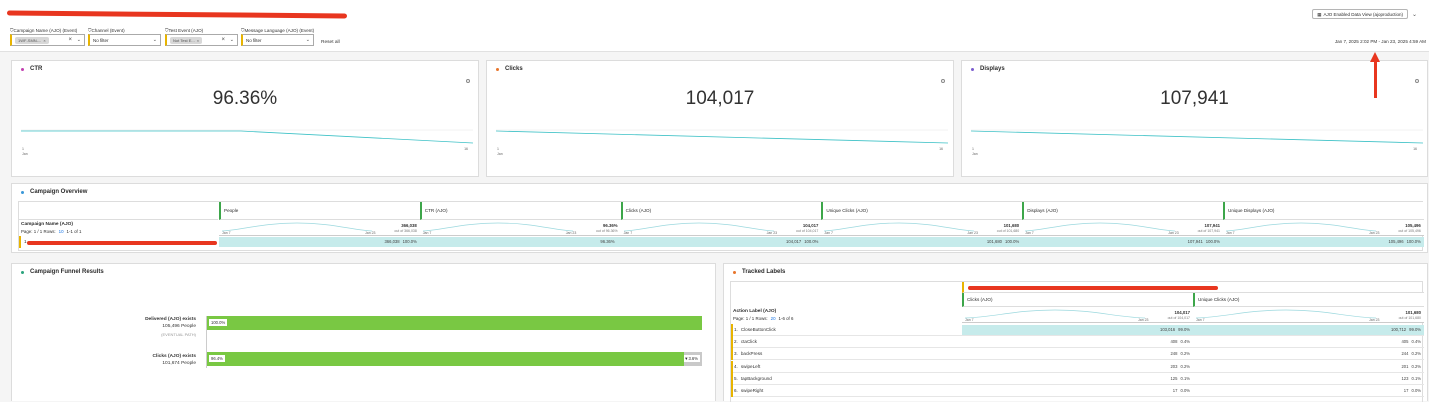 The height and width of the screenshot is (402, 1429). I want to click on table-cell: 123 0.1%, so click(1308, 379).